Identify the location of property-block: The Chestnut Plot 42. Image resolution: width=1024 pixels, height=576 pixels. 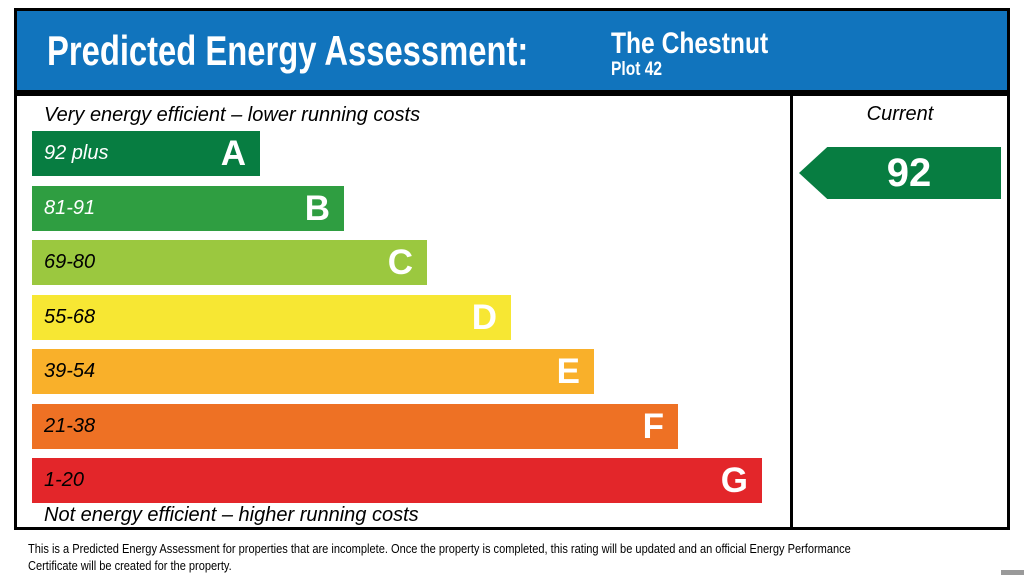
(689, 54).